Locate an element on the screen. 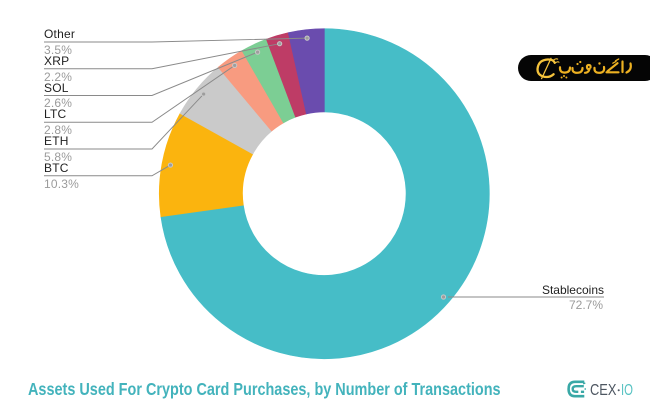 This screenshot has height=418, width=650. svg-text: IO is located at coordinates (627, 390).